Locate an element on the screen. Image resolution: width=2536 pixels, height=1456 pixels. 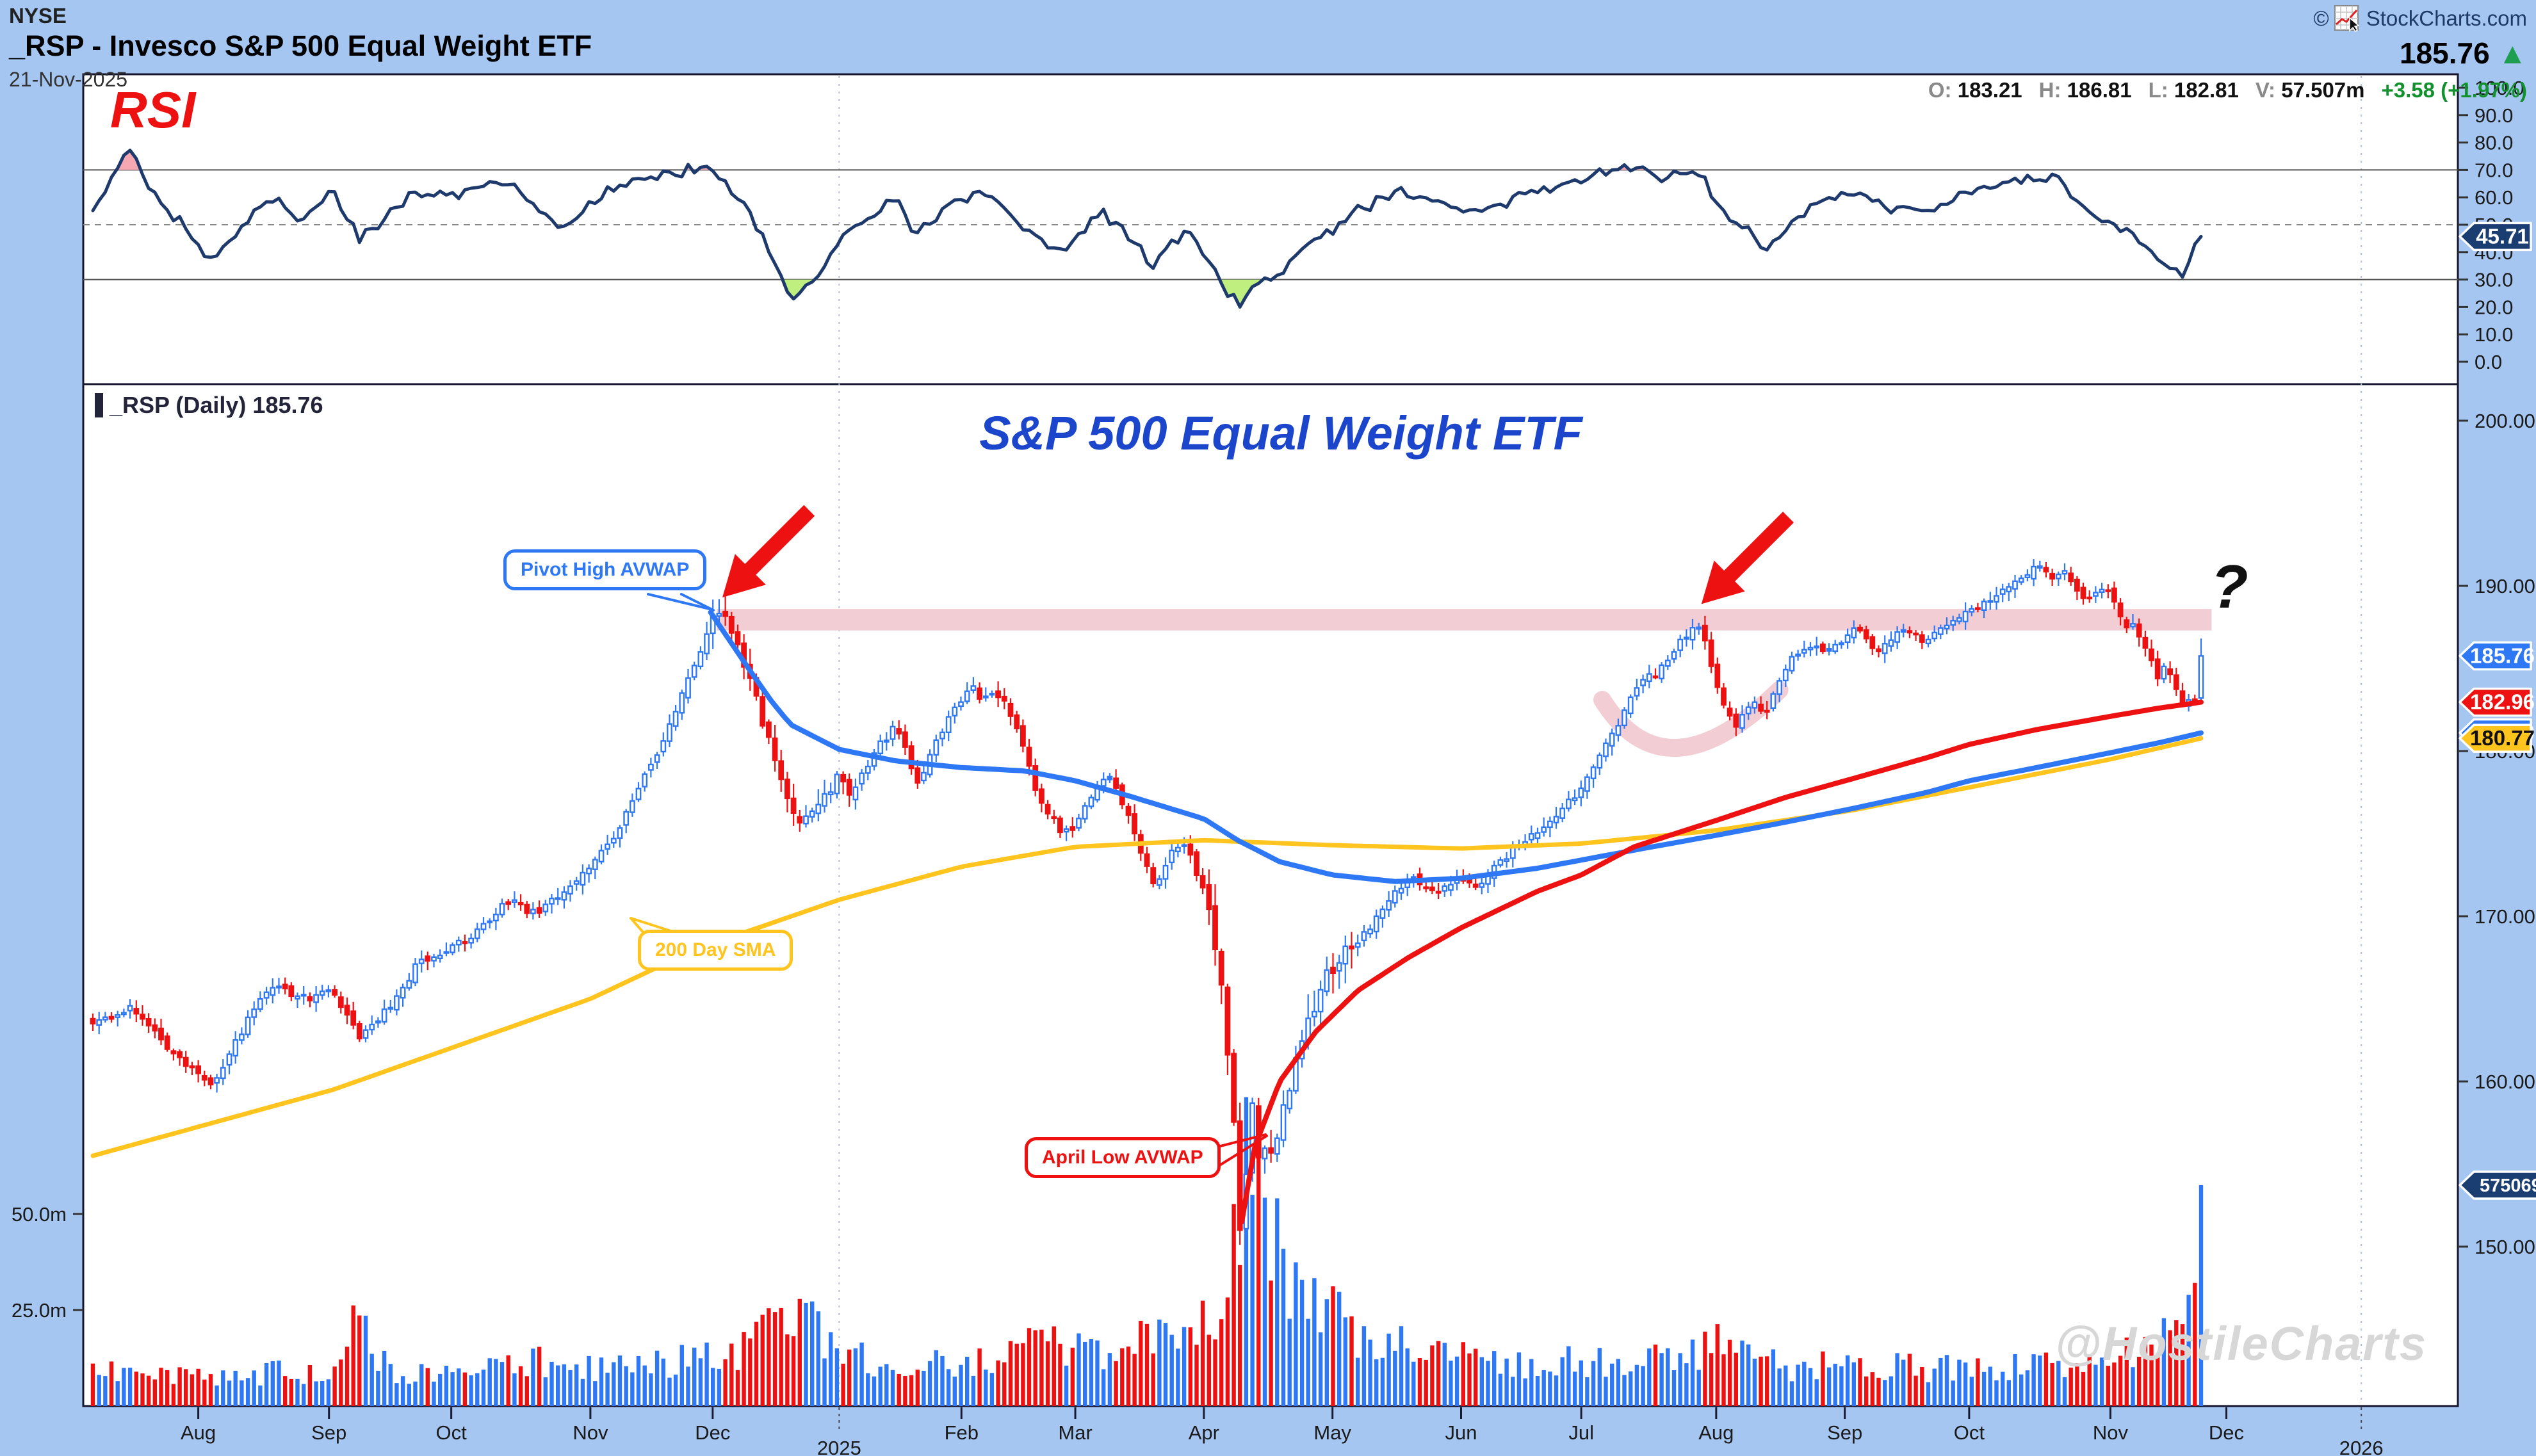
volume-value-badge: 57506912.0 is located at coordinates (2498, 1185).